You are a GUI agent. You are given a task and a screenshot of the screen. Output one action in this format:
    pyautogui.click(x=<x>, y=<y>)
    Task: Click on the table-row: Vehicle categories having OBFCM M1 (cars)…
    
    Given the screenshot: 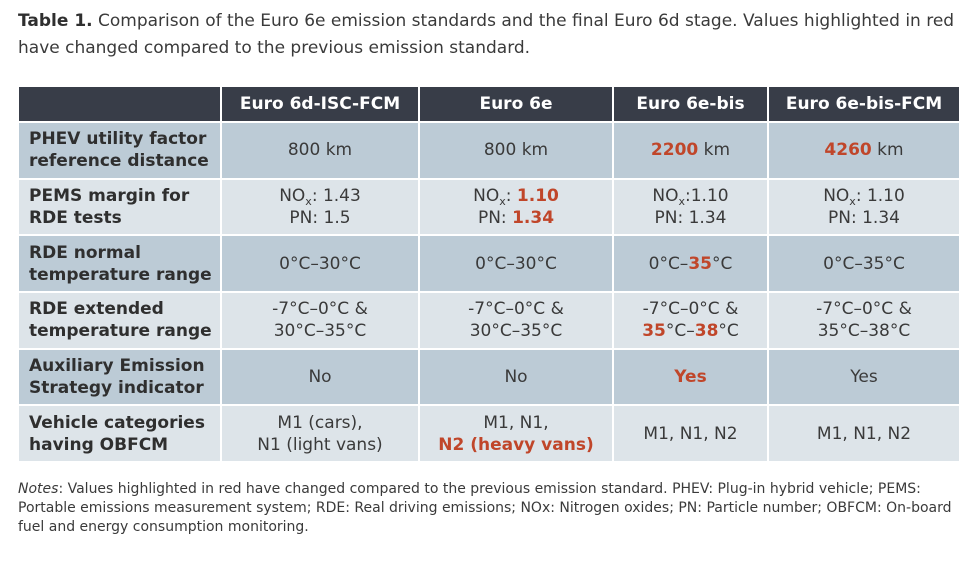 What is the action you would take?
    pyautogui.click(x=489, y=434)
    